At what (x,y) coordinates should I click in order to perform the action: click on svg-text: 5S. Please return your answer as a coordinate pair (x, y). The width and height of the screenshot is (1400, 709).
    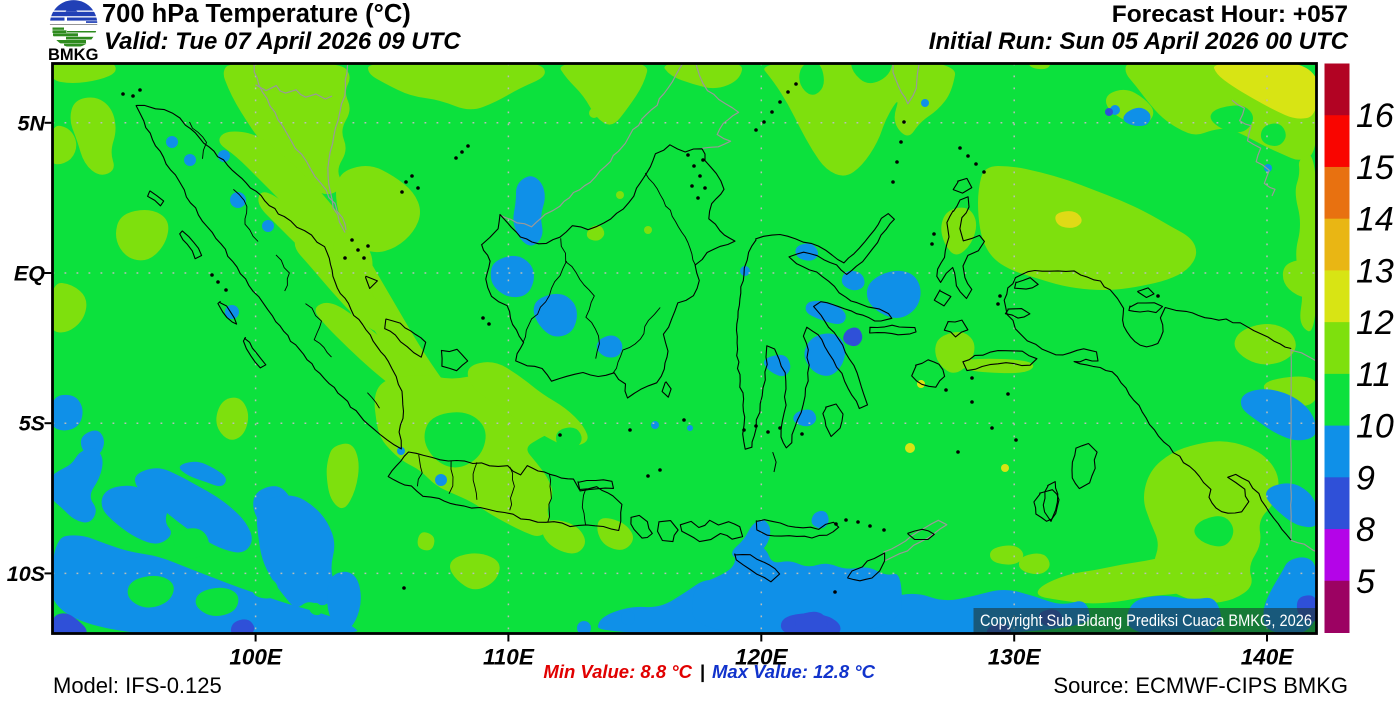
    Looking at the image, I should click on (32, 424).